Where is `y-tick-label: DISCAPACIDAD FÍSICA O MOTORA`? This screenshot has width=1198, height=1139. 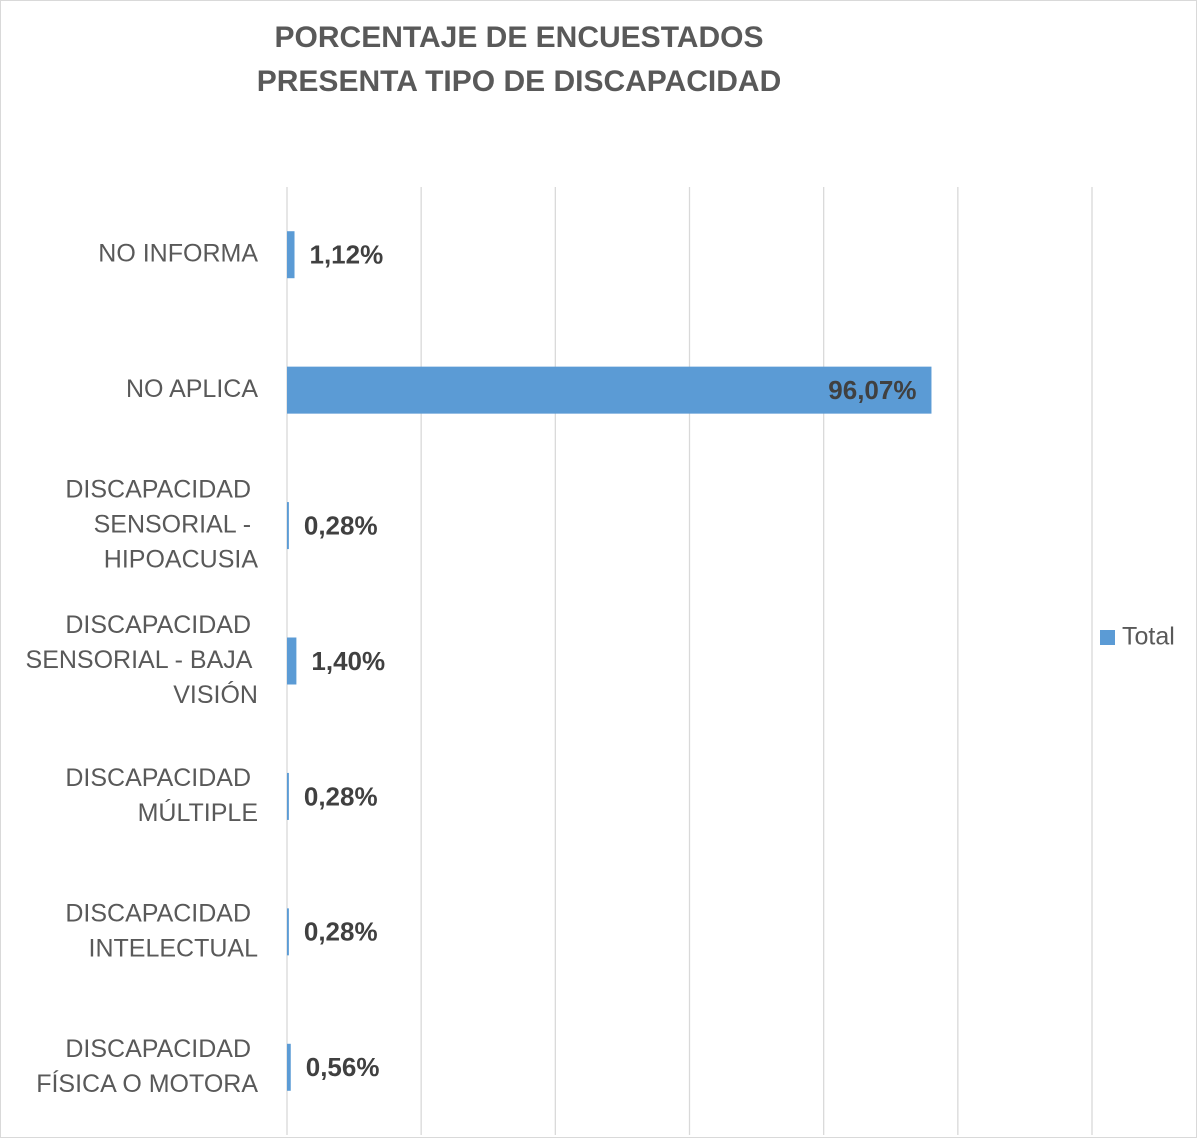 y-tick-label: DISCAPACIDAD FÍSICA O MOTORA is located at coordinates (147, 1065).